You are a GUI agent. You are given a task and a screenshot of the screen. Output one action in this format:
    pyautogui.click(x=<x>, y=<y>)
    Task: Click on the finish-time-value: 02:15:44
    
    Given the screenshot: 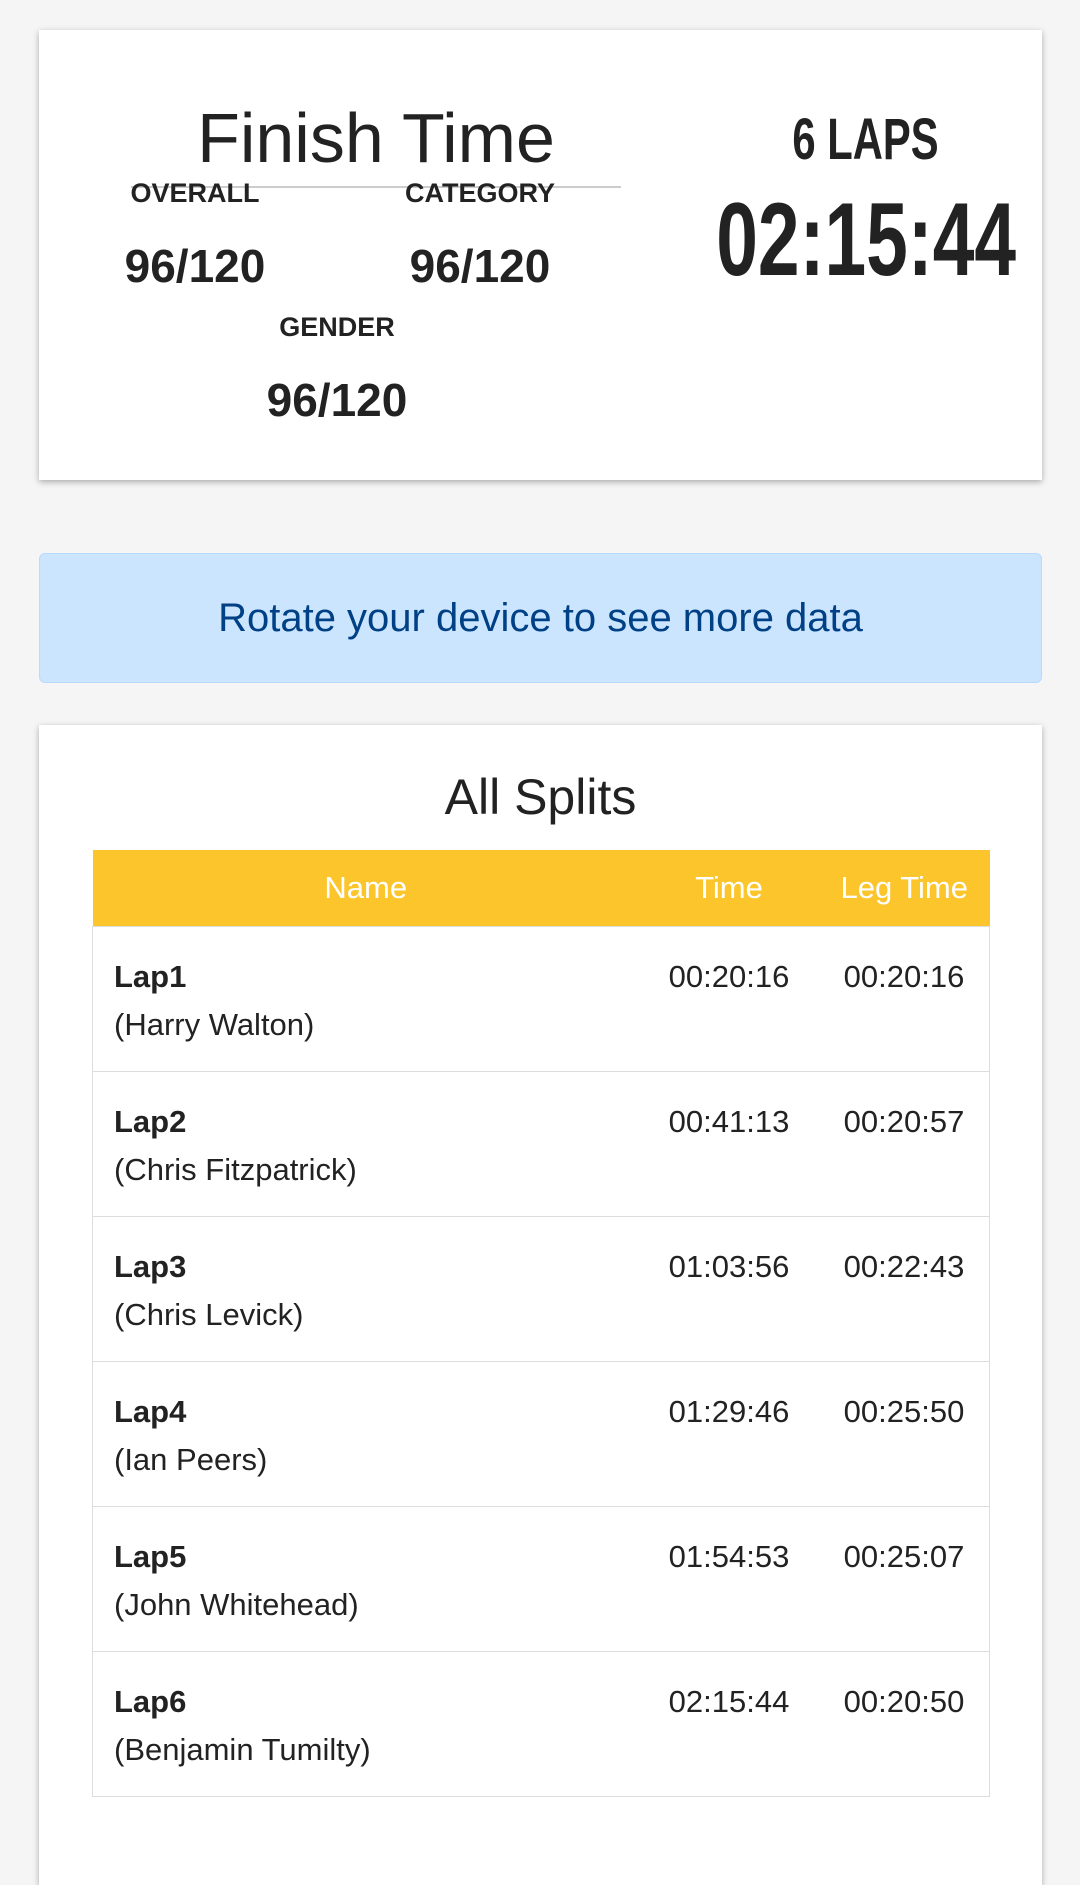 What is the action you would take?
    pyautogui.click(x=866, y=240)
    